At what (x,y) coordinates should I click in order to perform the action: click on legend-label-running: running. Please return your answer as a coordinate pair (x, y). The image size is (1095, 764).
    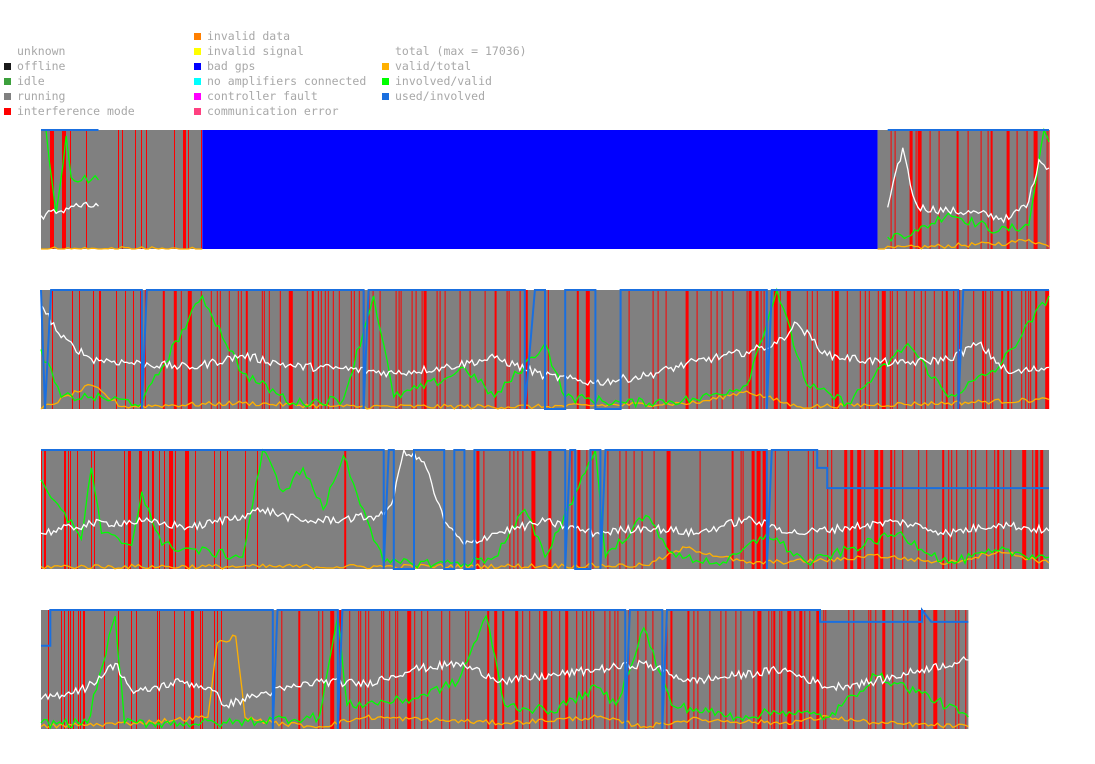
    Looking at the image, I should click on (41, 96).